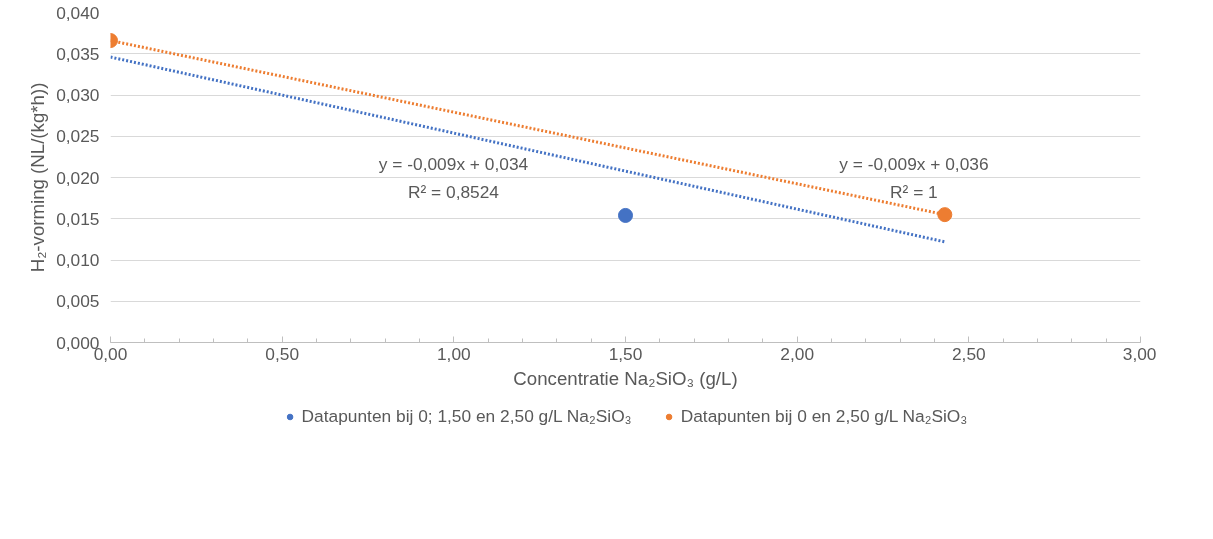  Describe the element at coordinates (625, 378) in the screenshot. I see `x-axis-title: Concentratie Na₂SiO₃ (g/L)` at that location.